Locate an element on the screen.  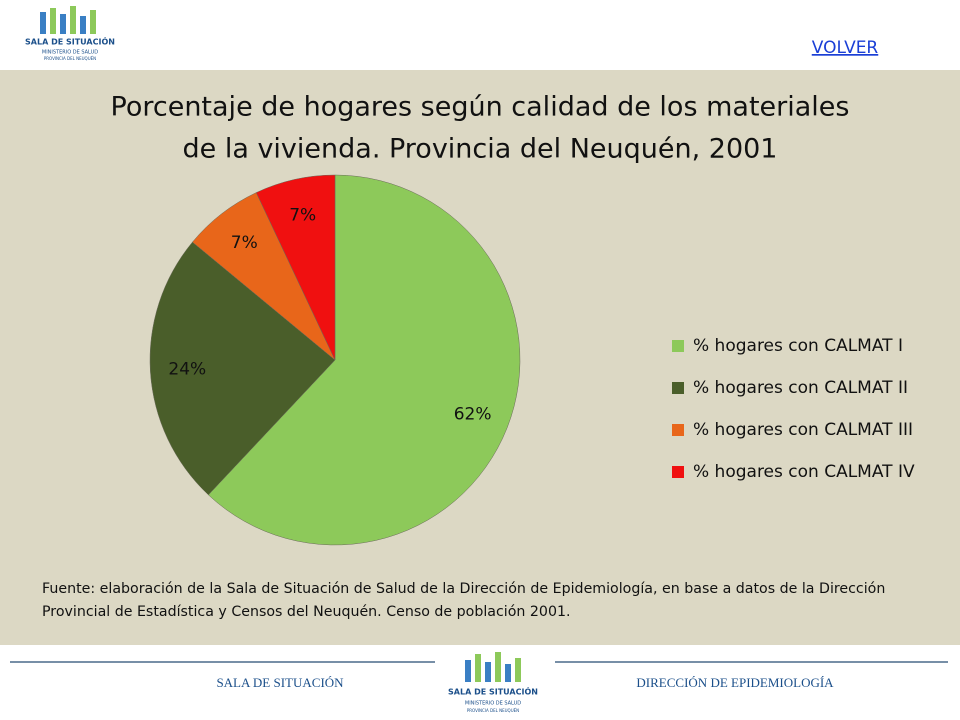
back-link: VOLVER is located at coordinates (845, 48).